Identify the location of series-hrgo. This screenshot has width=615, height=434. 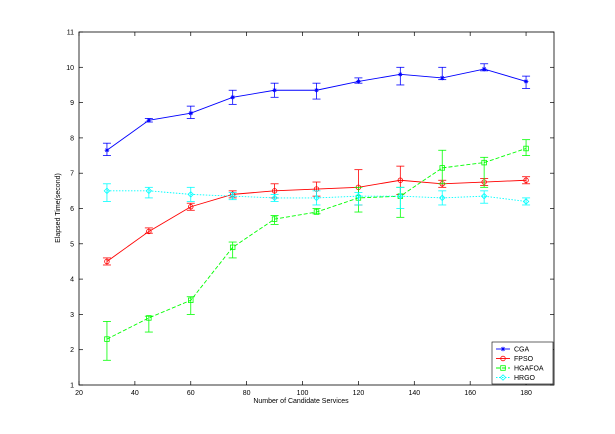
(316, 196).